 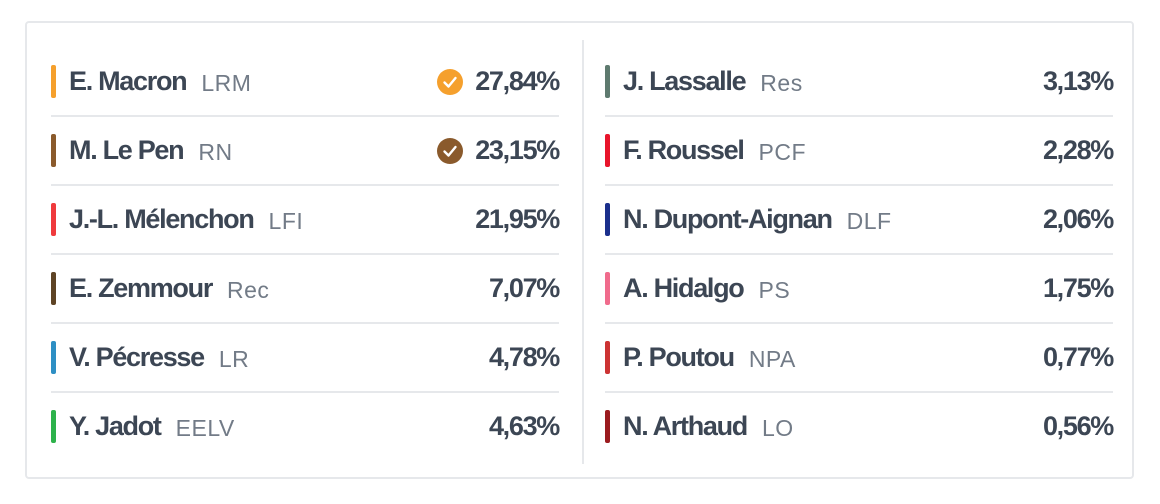 I want to click on party-label: PS, so click(x=774, y=290).